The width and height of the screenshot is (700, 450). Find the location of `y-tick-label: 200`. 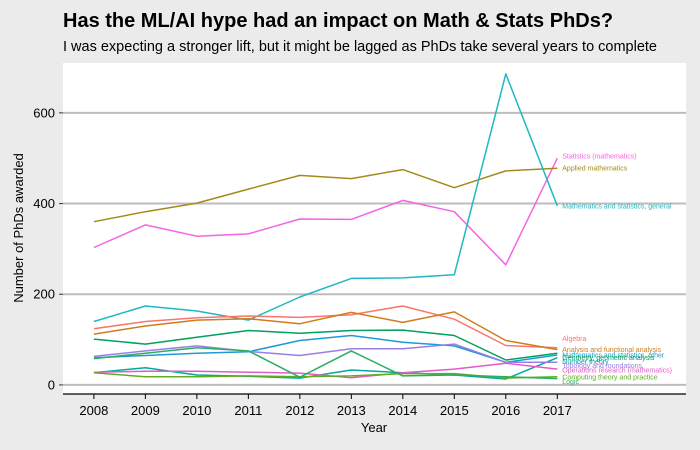

y-tick-label: 200 is located at coordinates (44, 294).